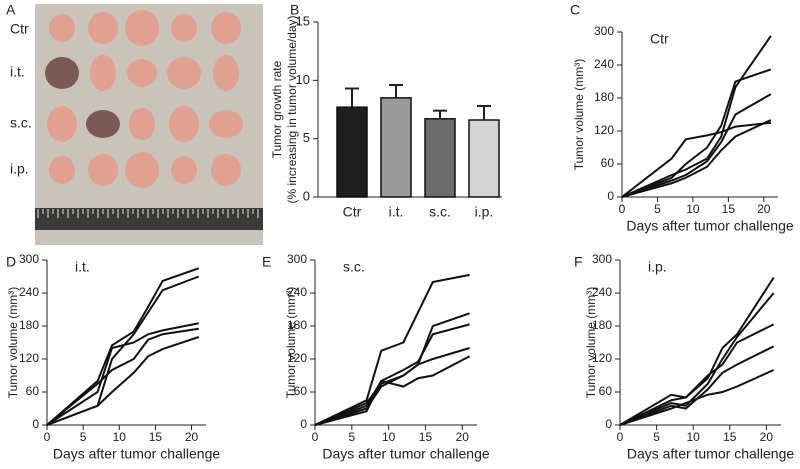 The width and height of the screenshot is (800, 469). Describe the element at coordinates (352, 212) in the screenshot. I see `x-tick-label: Ctr` at that location.